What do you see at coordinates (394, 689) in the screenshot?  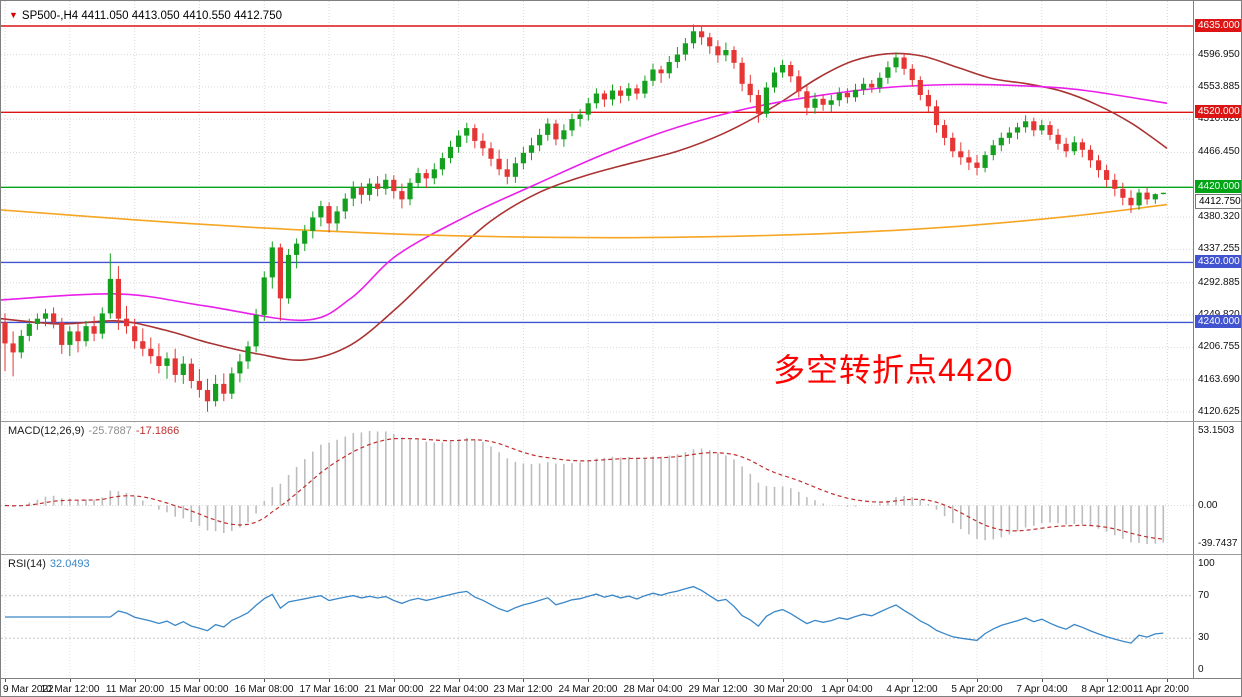 I see `time-axis-label: 21 Mar 00:00` at bounding box center [394, 689].